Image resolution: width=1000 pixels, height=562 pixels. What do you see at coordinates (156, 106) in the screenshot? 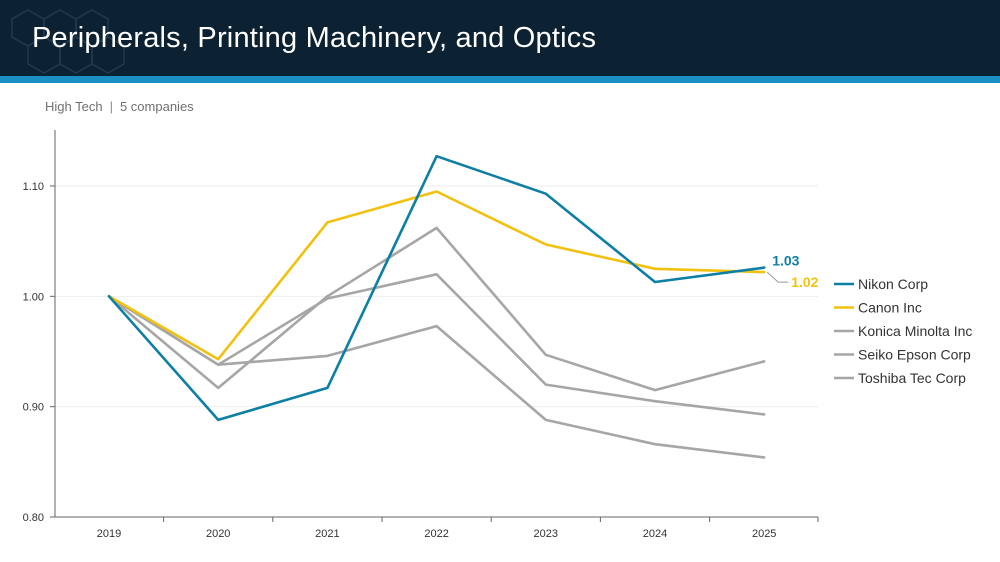
I see `company-count: 5 companies` at bounding box center [156, 106].